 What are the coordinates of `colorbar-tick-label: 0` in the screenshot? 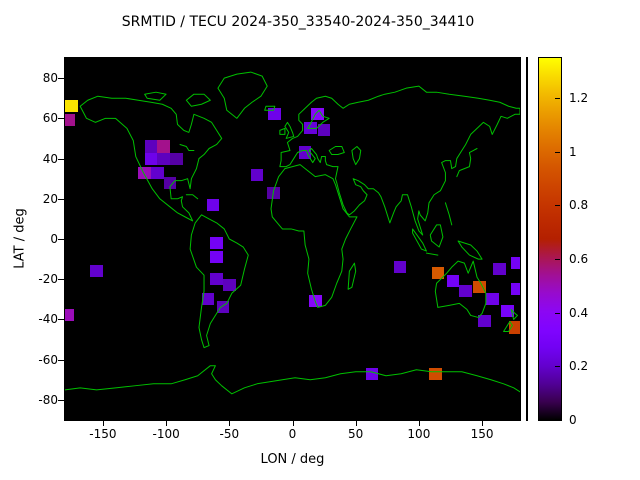 It's located at (573, 420).